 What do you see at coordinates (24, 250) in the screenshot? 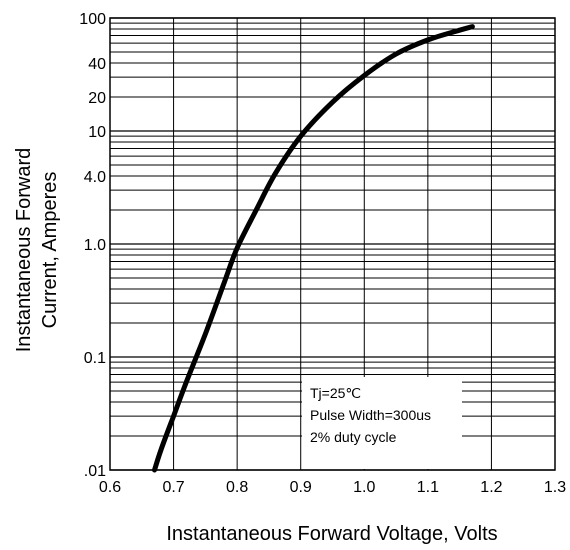
I see `y-axis-label-line-1: Instantaneous Forward` at bounding box center [24, 250].